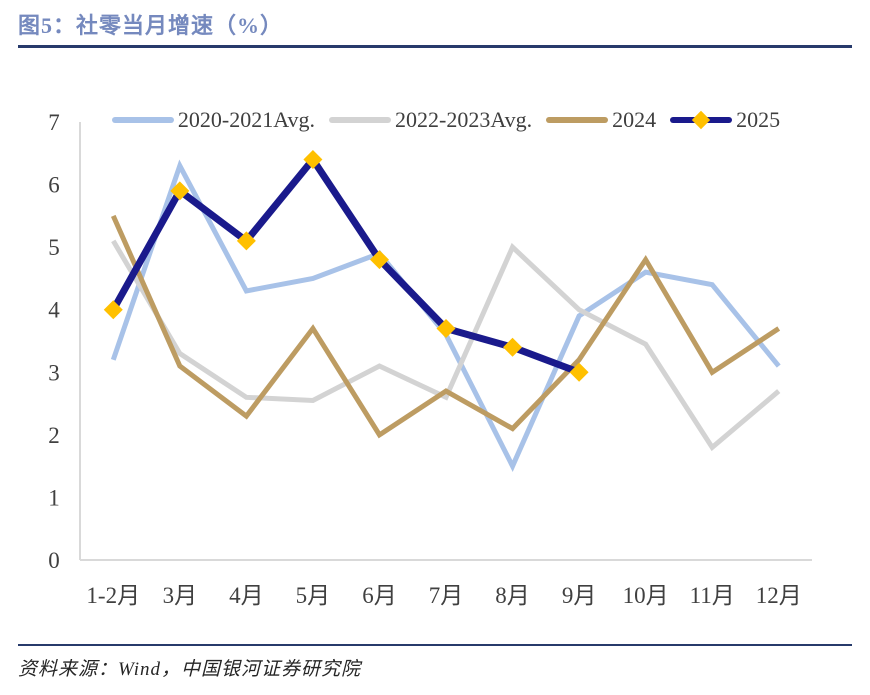  I want to click on x-axis-tick-label: 11月, so click(712, 595).